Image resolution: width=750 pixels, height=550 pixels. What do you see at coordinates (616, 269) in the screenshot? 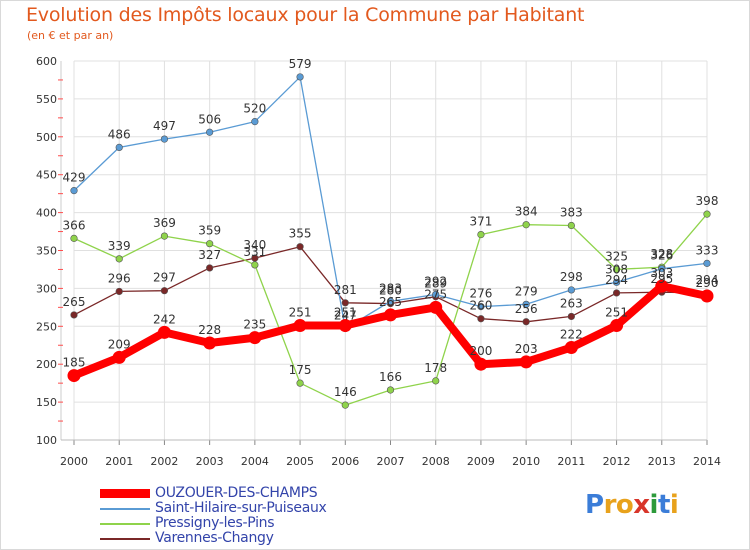
I see `data-label: 308` at bounding box center [616, 269].